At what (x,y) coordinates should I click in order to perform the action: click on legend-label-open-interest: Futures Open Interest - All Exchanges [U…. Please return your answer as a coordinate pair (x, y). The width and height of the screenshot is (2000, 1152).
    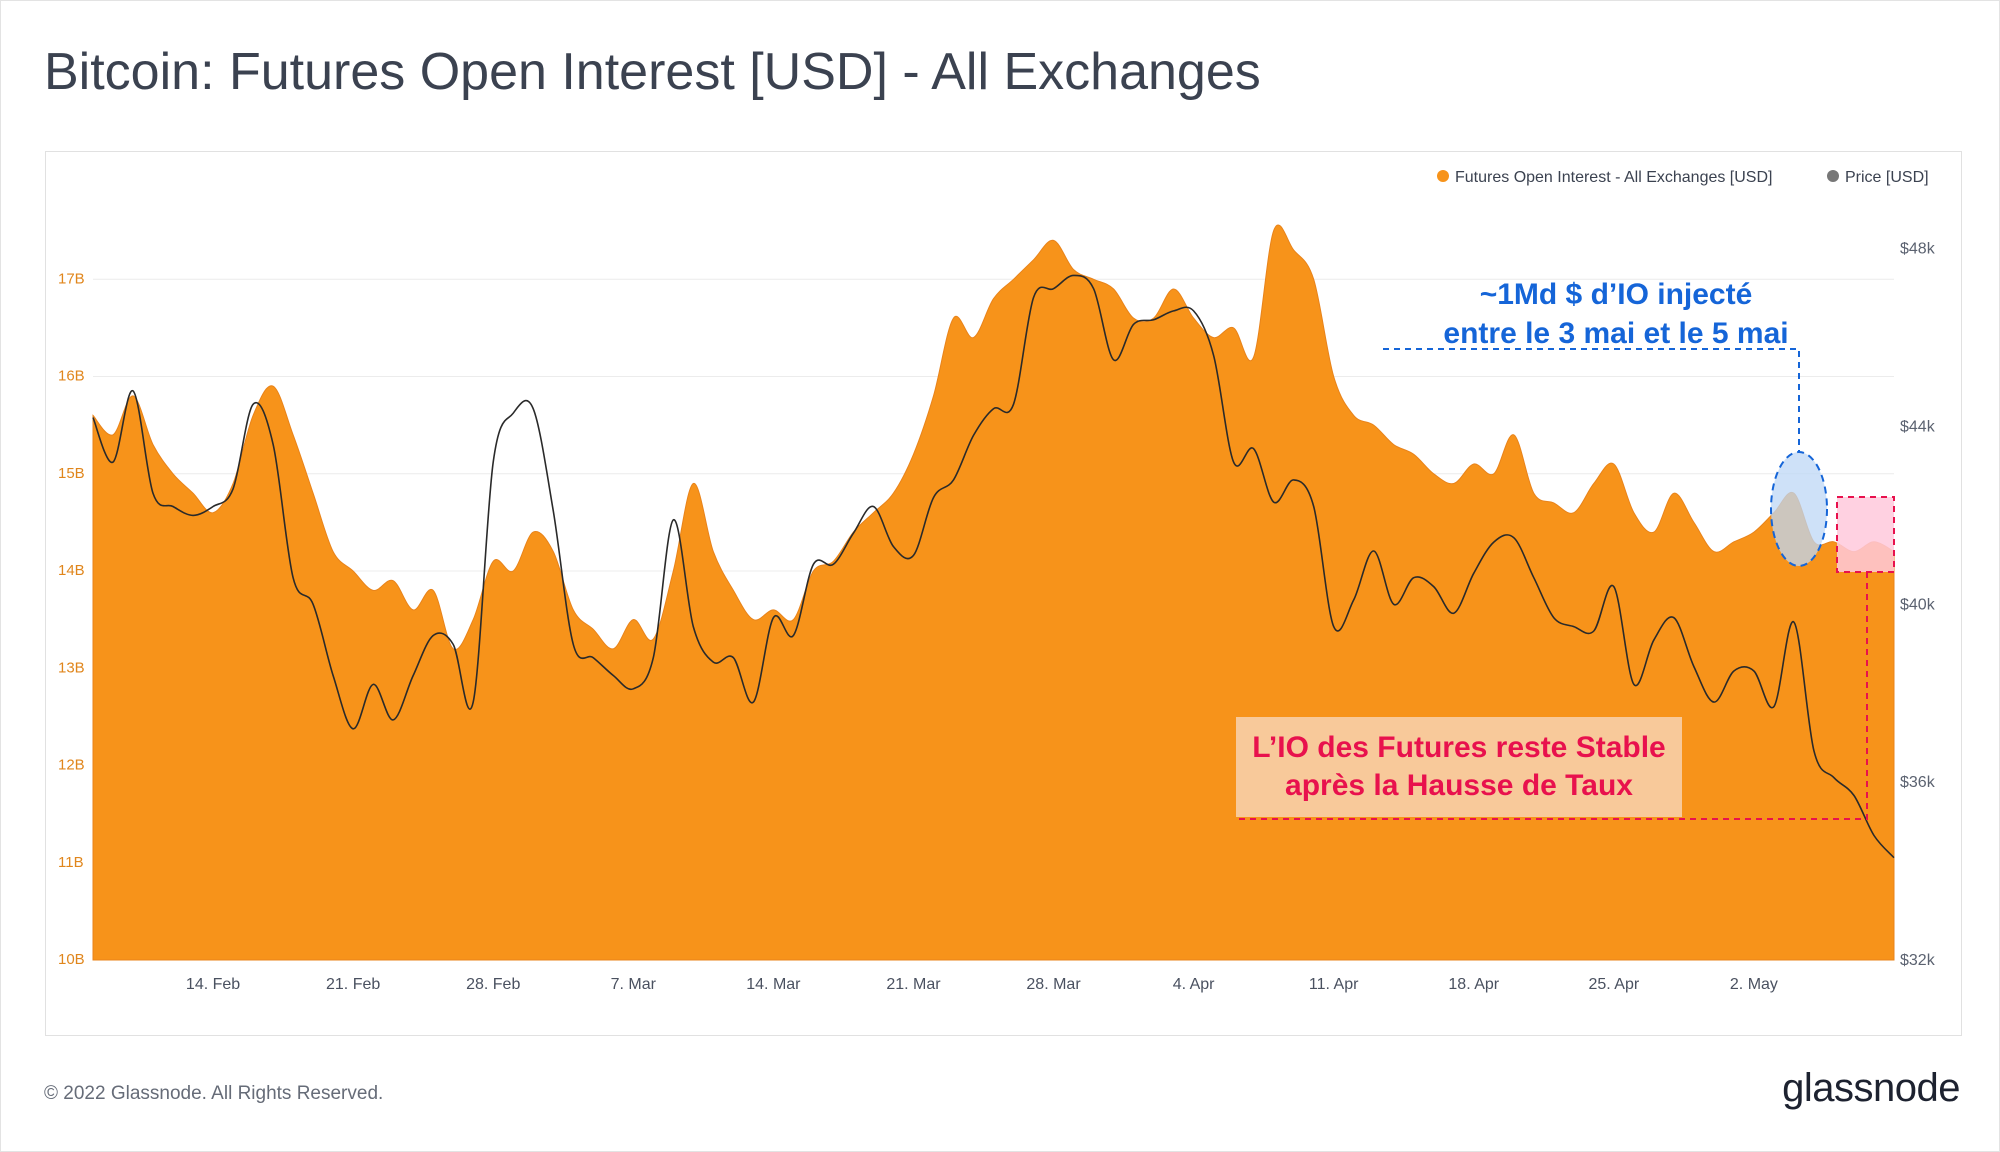
    Looking at the image, I should click on (1613, 177).